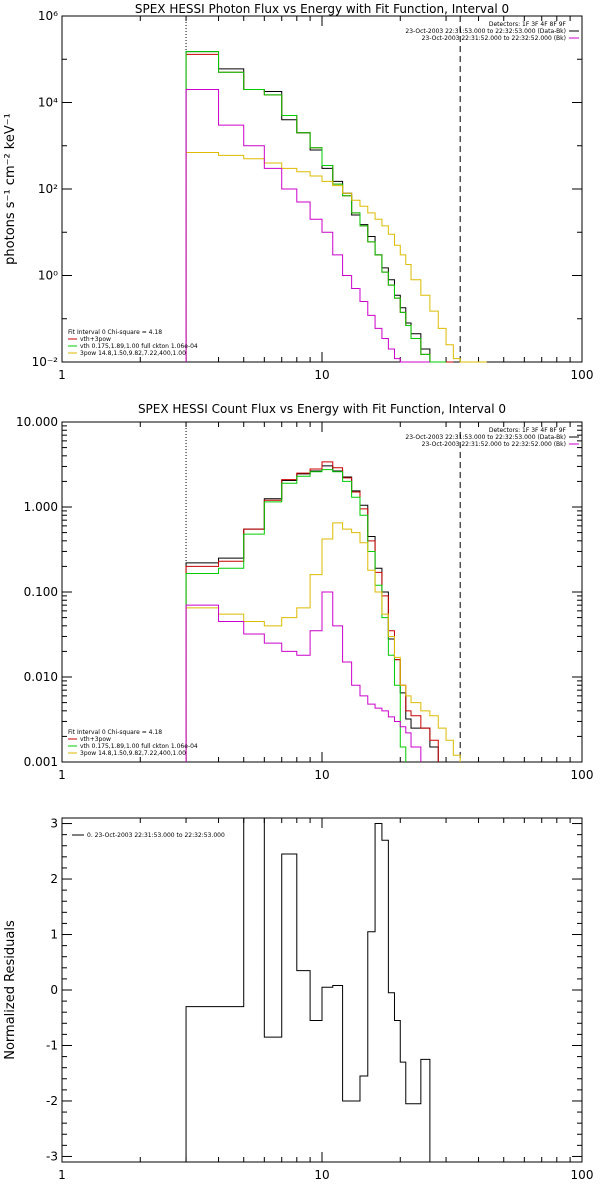  Describe the element at coordinates (37, 422) in the screenshot. I see `y-tick-label: 10.000` at that location.